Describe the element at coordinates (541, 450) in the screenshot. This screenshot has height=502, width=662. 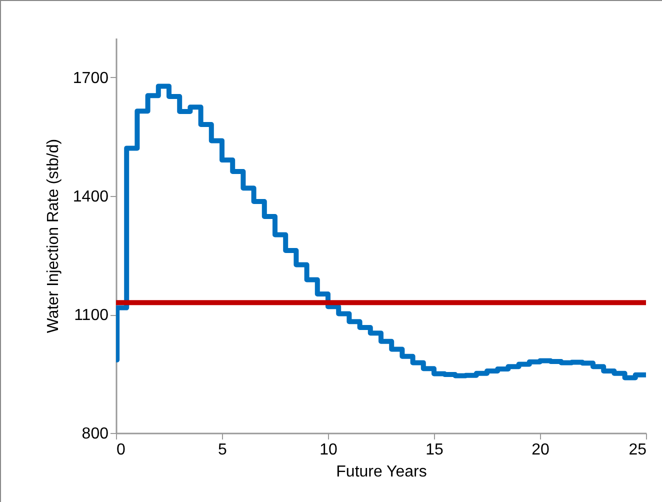
I see `x-tick-label: 20` at that location.